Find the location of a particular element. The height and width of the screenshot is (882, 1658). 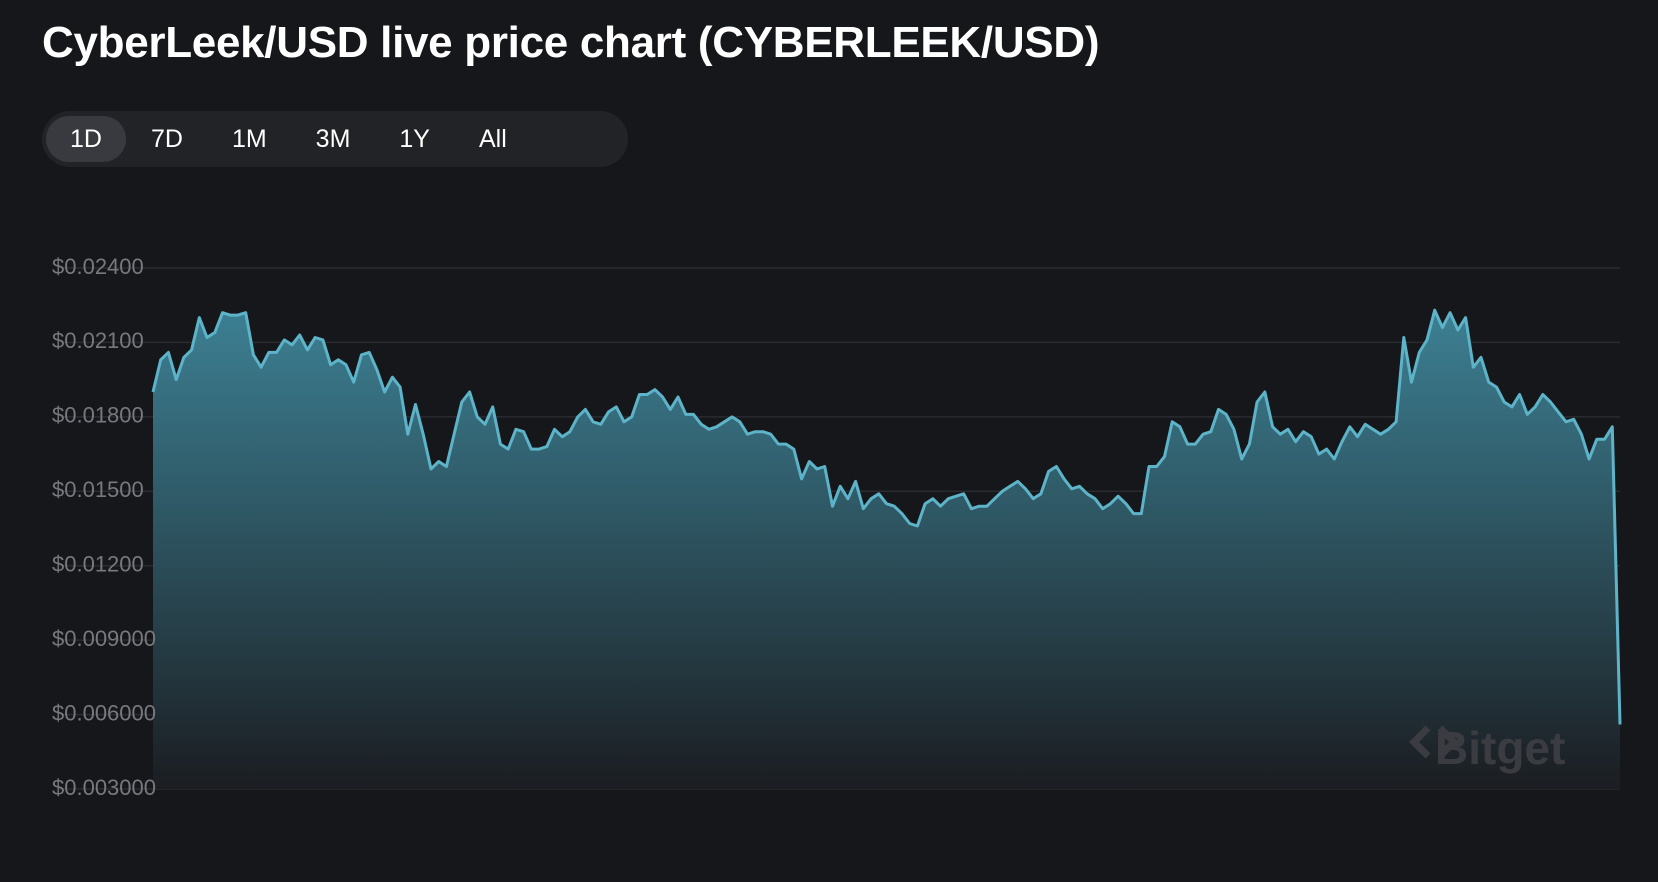

watermark: Bitget is located at coordinates (1500, 748).